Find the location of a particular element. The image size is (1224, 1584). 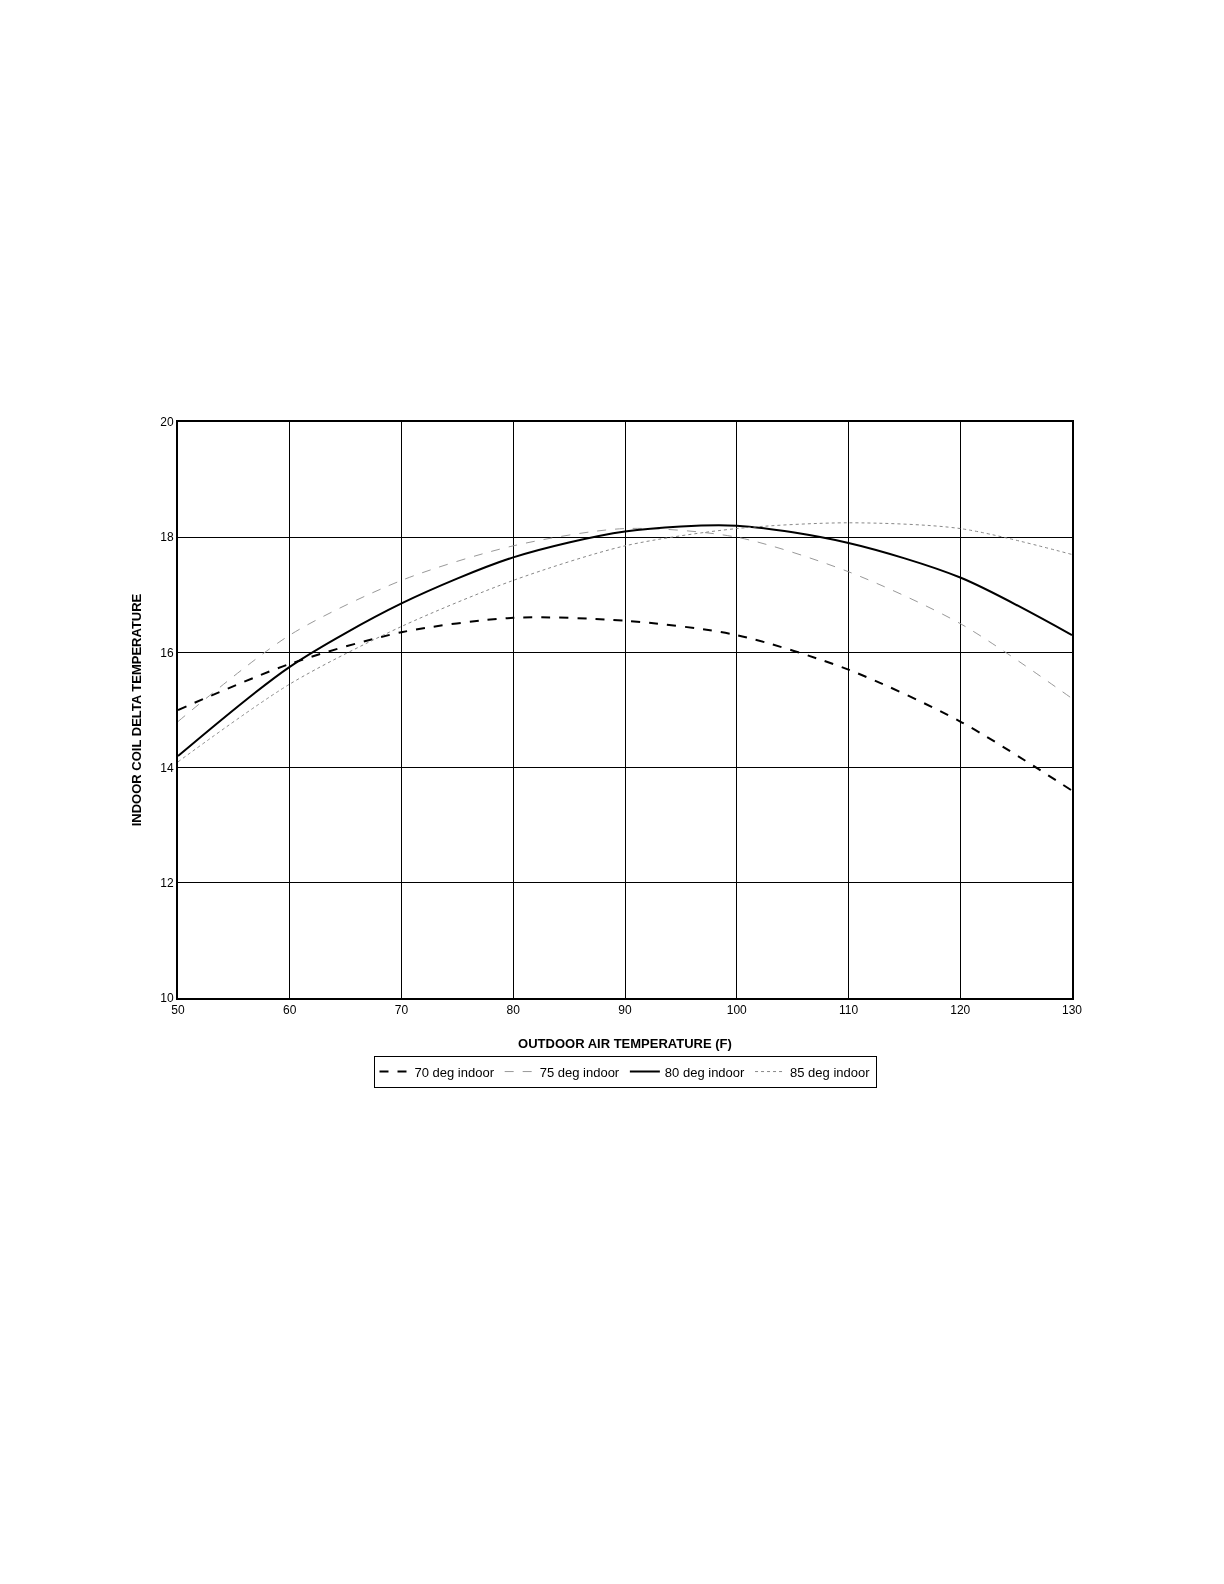

y-axis-title: INDOOR COIL DELTA TEMPERATURE is located at coordinates (136, 710).